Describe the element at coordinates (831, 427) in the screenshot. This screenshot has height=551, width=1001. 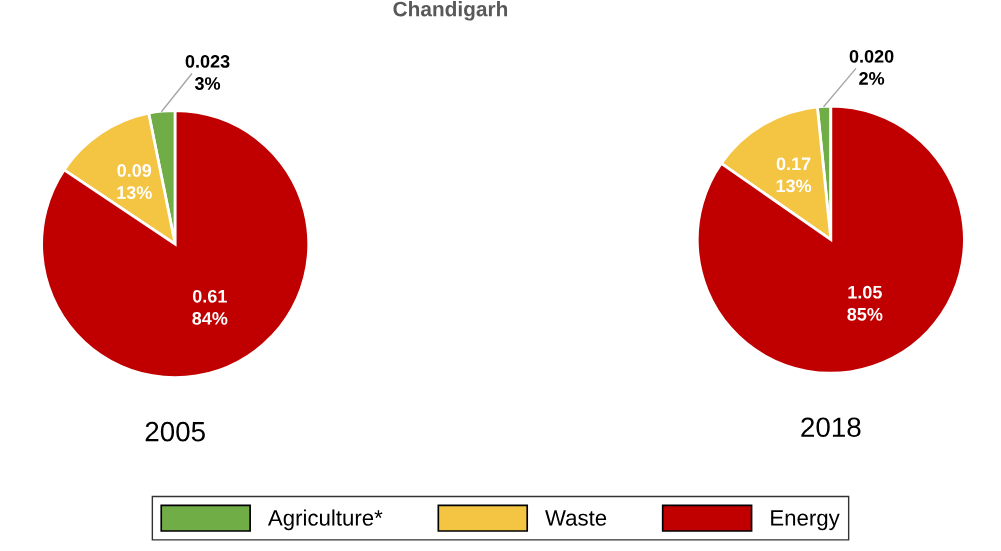
I see `text: 2018` at that location.